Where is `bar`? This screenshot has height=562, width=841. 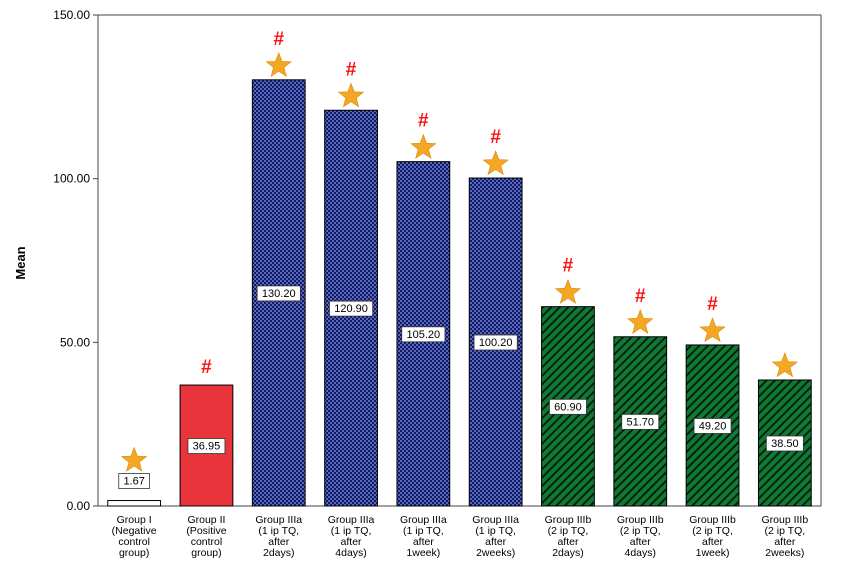
bar is located at coordinates (134, 503).